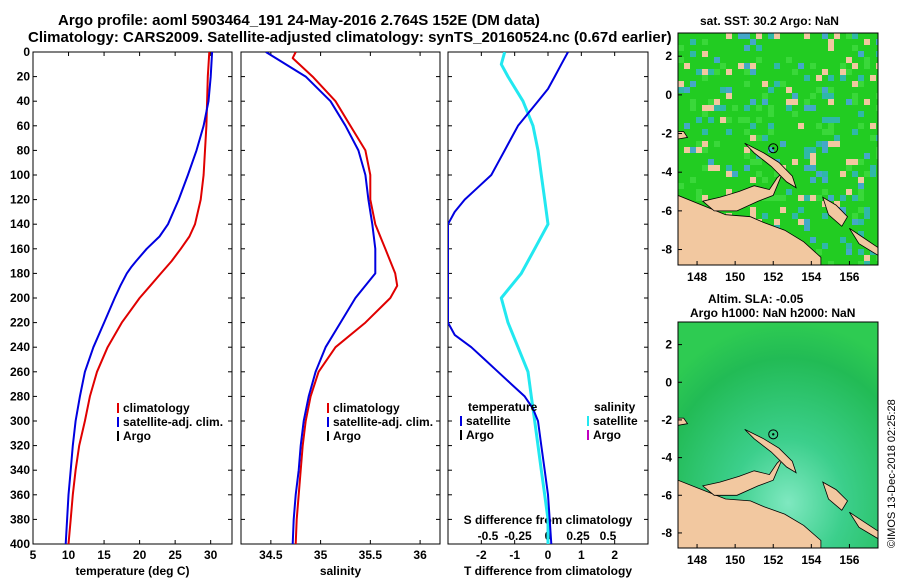 This screenshot has width=900, height=580. Describe the element at coordinates (488, 536) in the screenshot. I see `salinity-difference-tick-label: -0.5` at that location.